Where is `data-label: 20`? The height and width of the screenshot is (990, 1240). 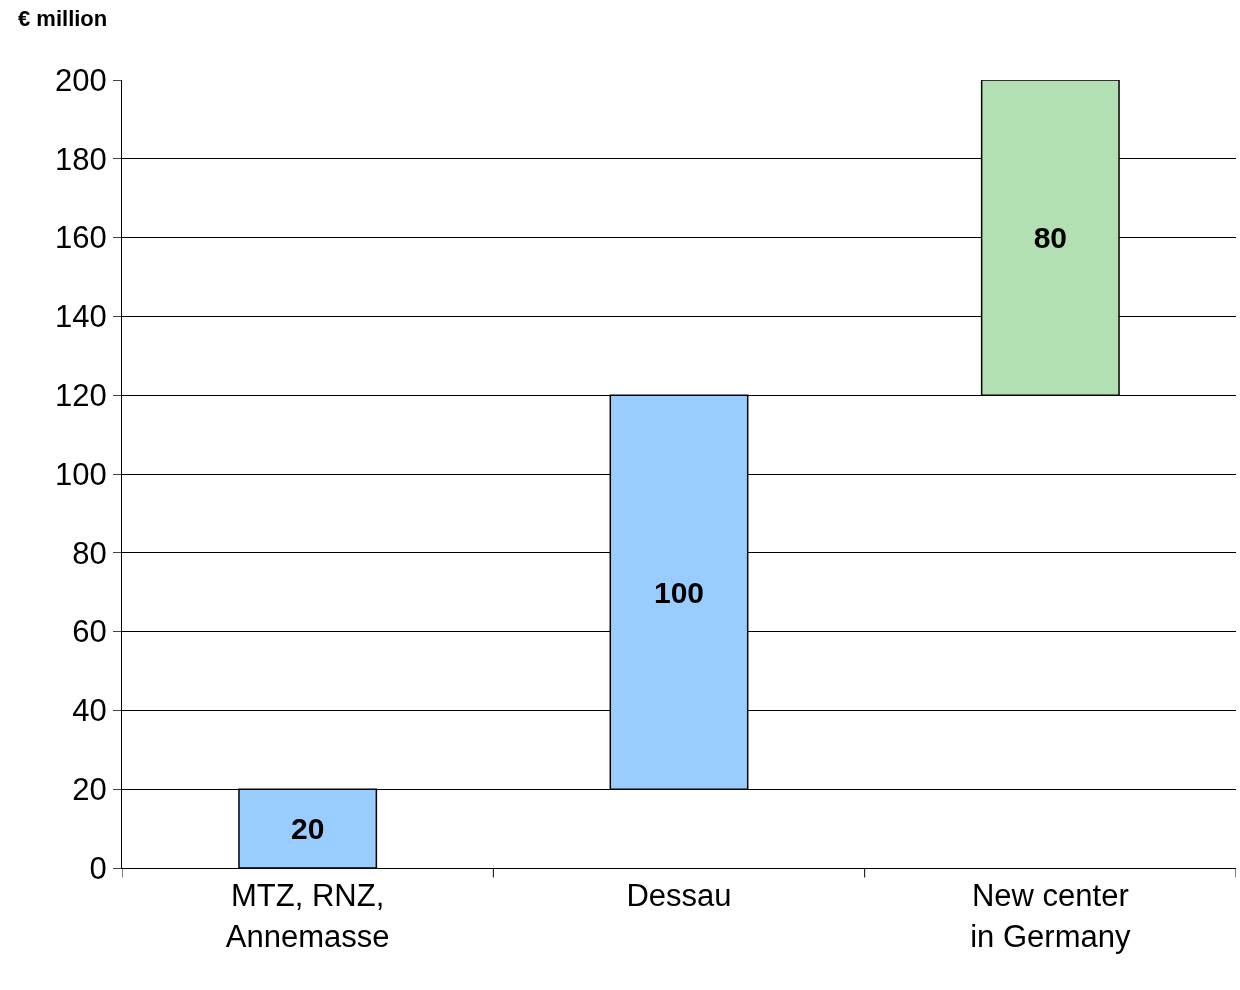
data-label: 20 is located at coordinates (307, 829).